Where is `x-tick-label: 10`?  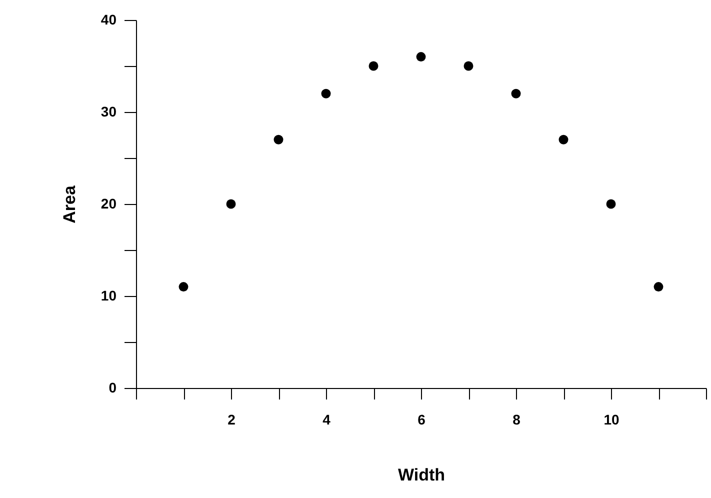
x-tick-label: 10 is located at coordinates (612, 420).